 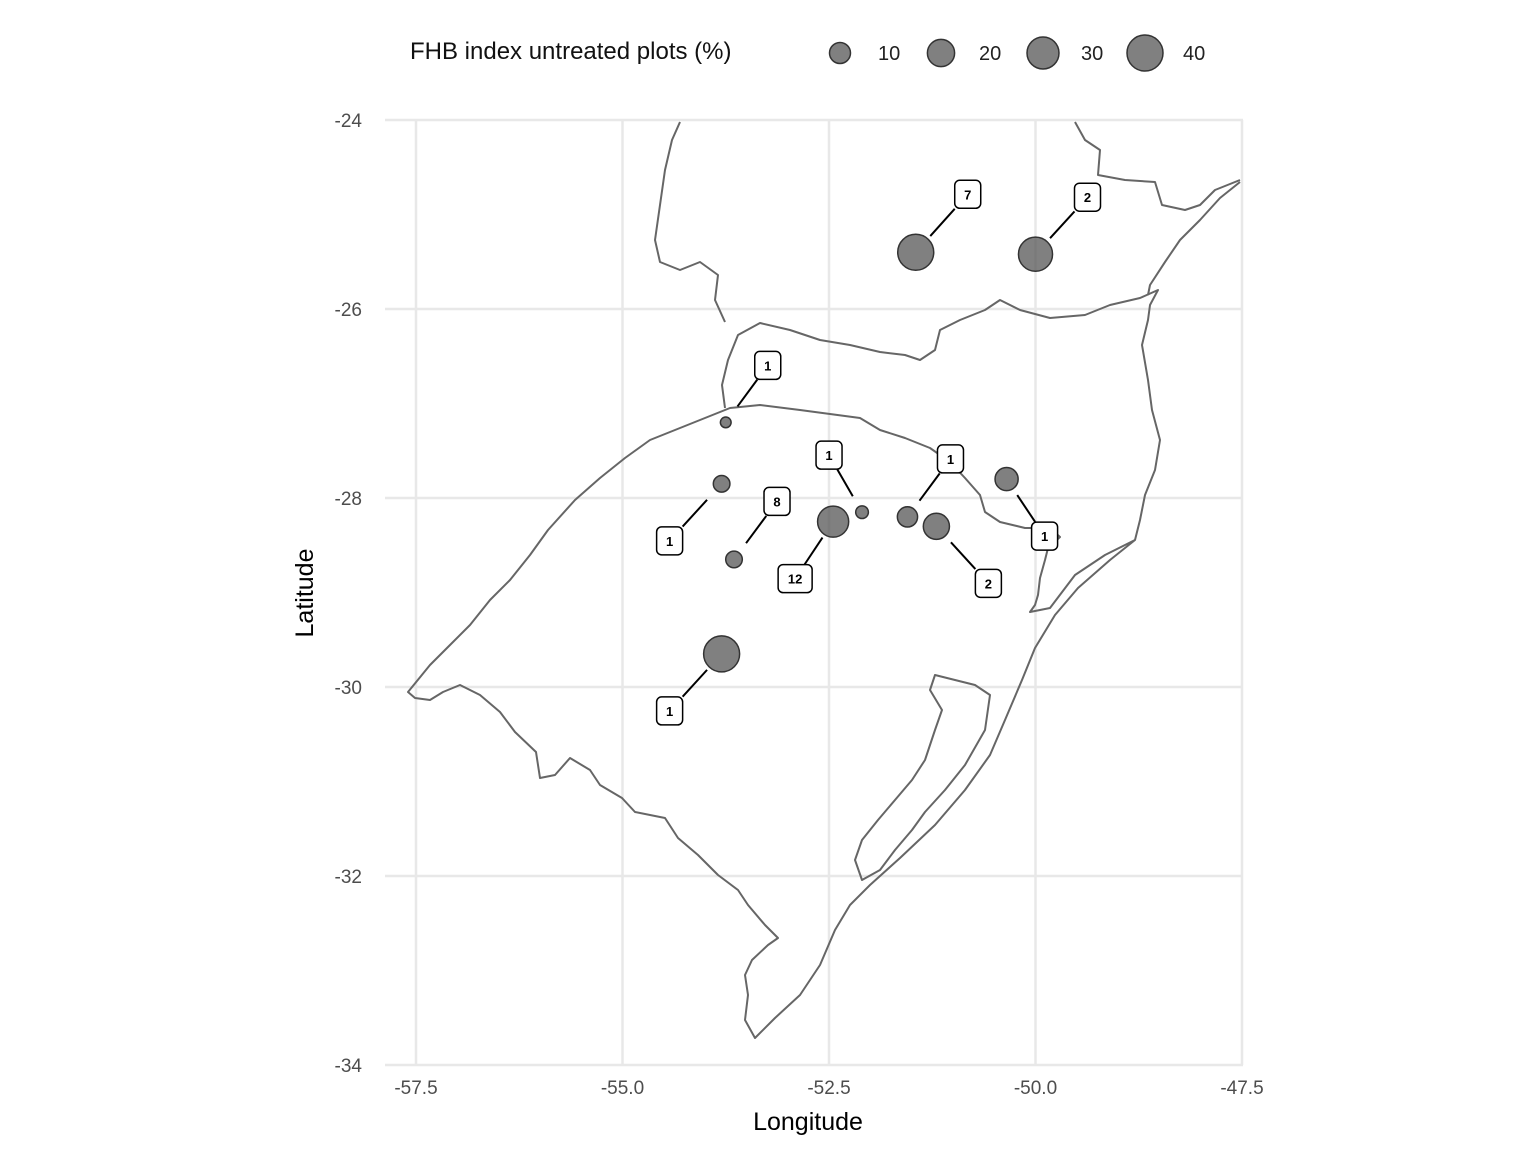 I want to click on y-axis-title: Latitude, so click(x=305, y=593).